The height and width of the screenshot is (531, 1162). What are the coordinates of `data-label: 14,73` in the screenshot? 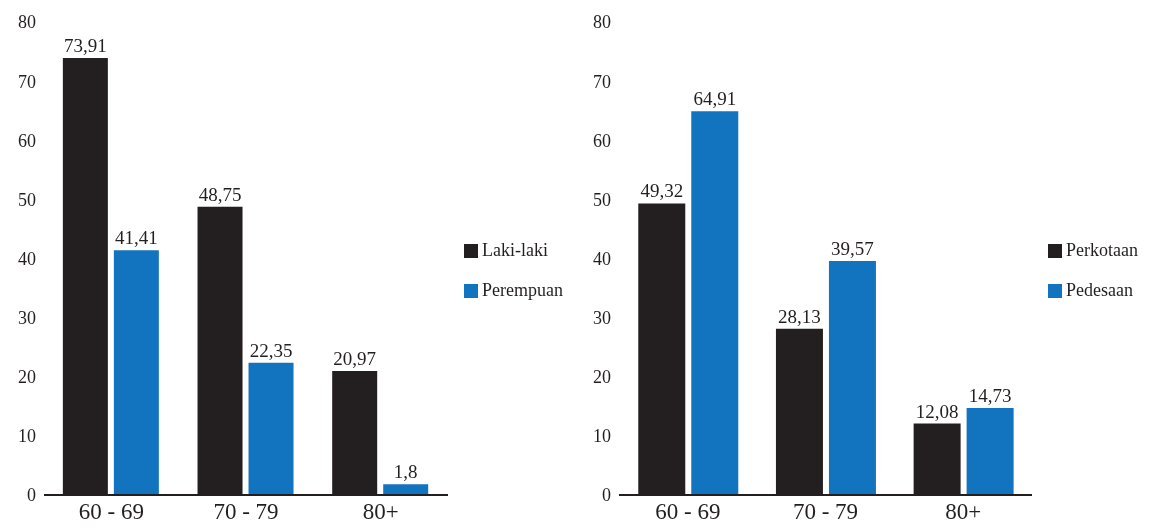 It's located at (990, 395).